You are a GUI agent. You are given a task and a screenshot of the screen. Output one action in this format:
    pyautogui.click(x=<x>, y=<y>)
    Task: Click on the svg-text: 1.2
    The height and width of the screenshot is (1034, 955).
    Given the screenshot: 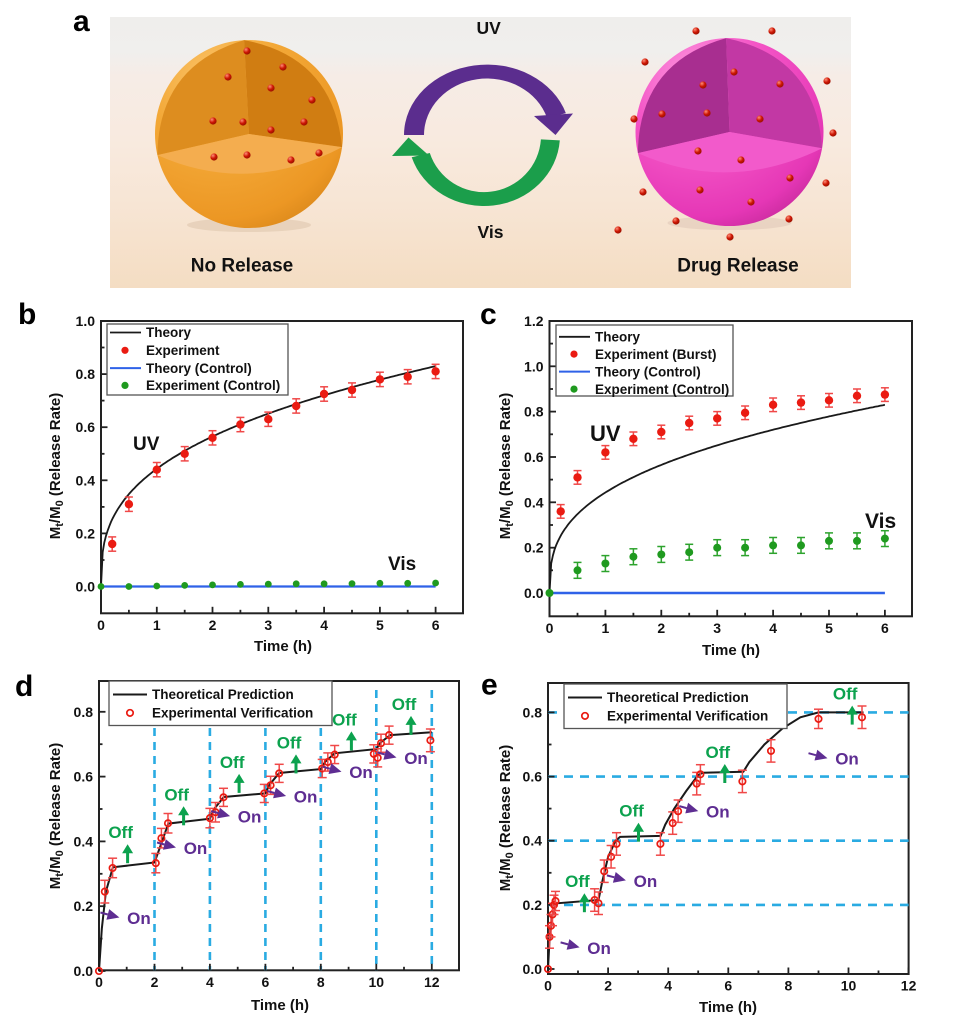 What is the action you would take?
    pyautogui.click(x=534, y=321)
    